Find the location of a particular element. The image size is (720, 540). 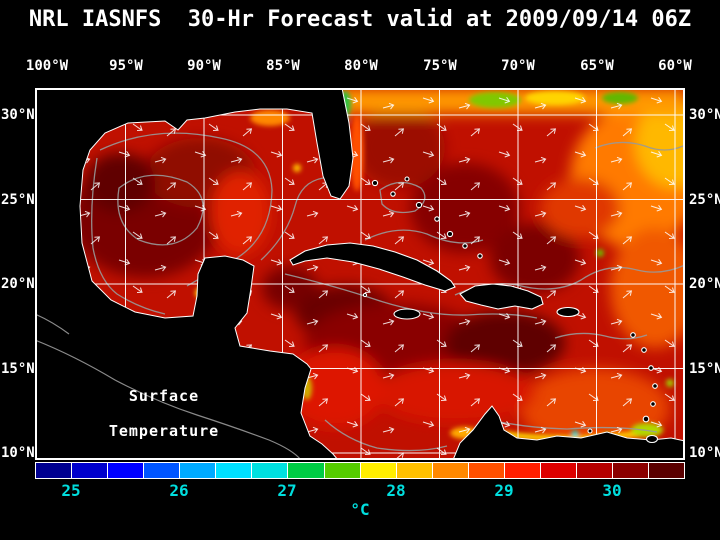

colorbar-tick-label: 26 is located at coordinates (179, 490).